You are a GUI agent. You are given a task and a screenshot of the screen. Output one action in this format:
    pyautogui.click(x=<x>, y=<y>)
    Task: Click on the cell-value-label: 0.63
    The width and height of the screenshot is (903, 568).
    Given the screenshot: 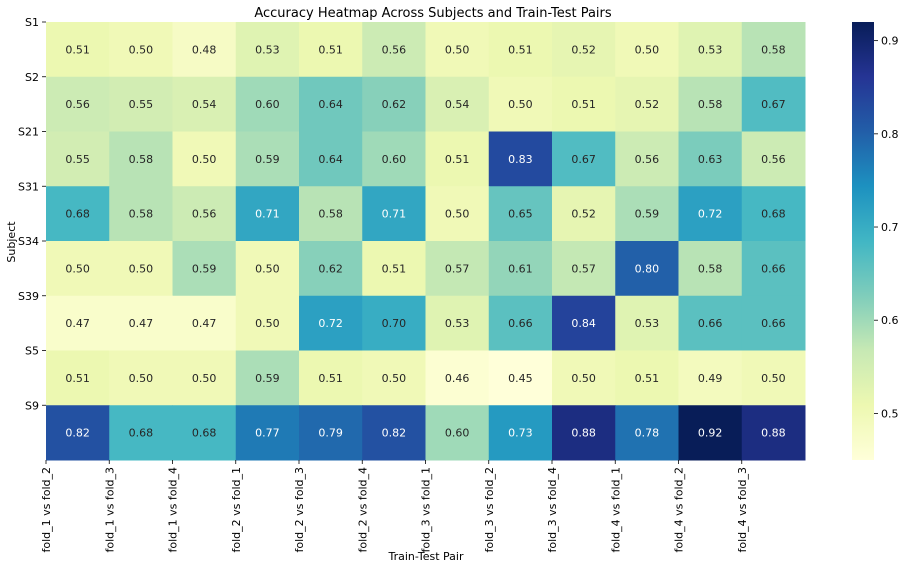 What is the action you would take?
    pyautogui.click(x=710, y=159)
    